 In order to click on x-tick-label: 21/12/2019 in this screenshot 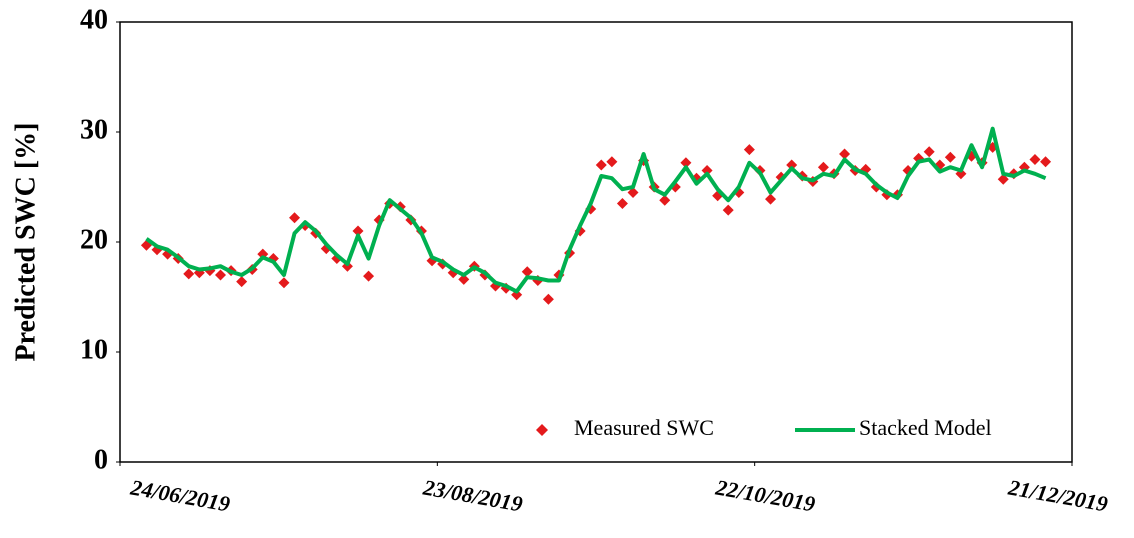, I will do `click(1058, 495)`.